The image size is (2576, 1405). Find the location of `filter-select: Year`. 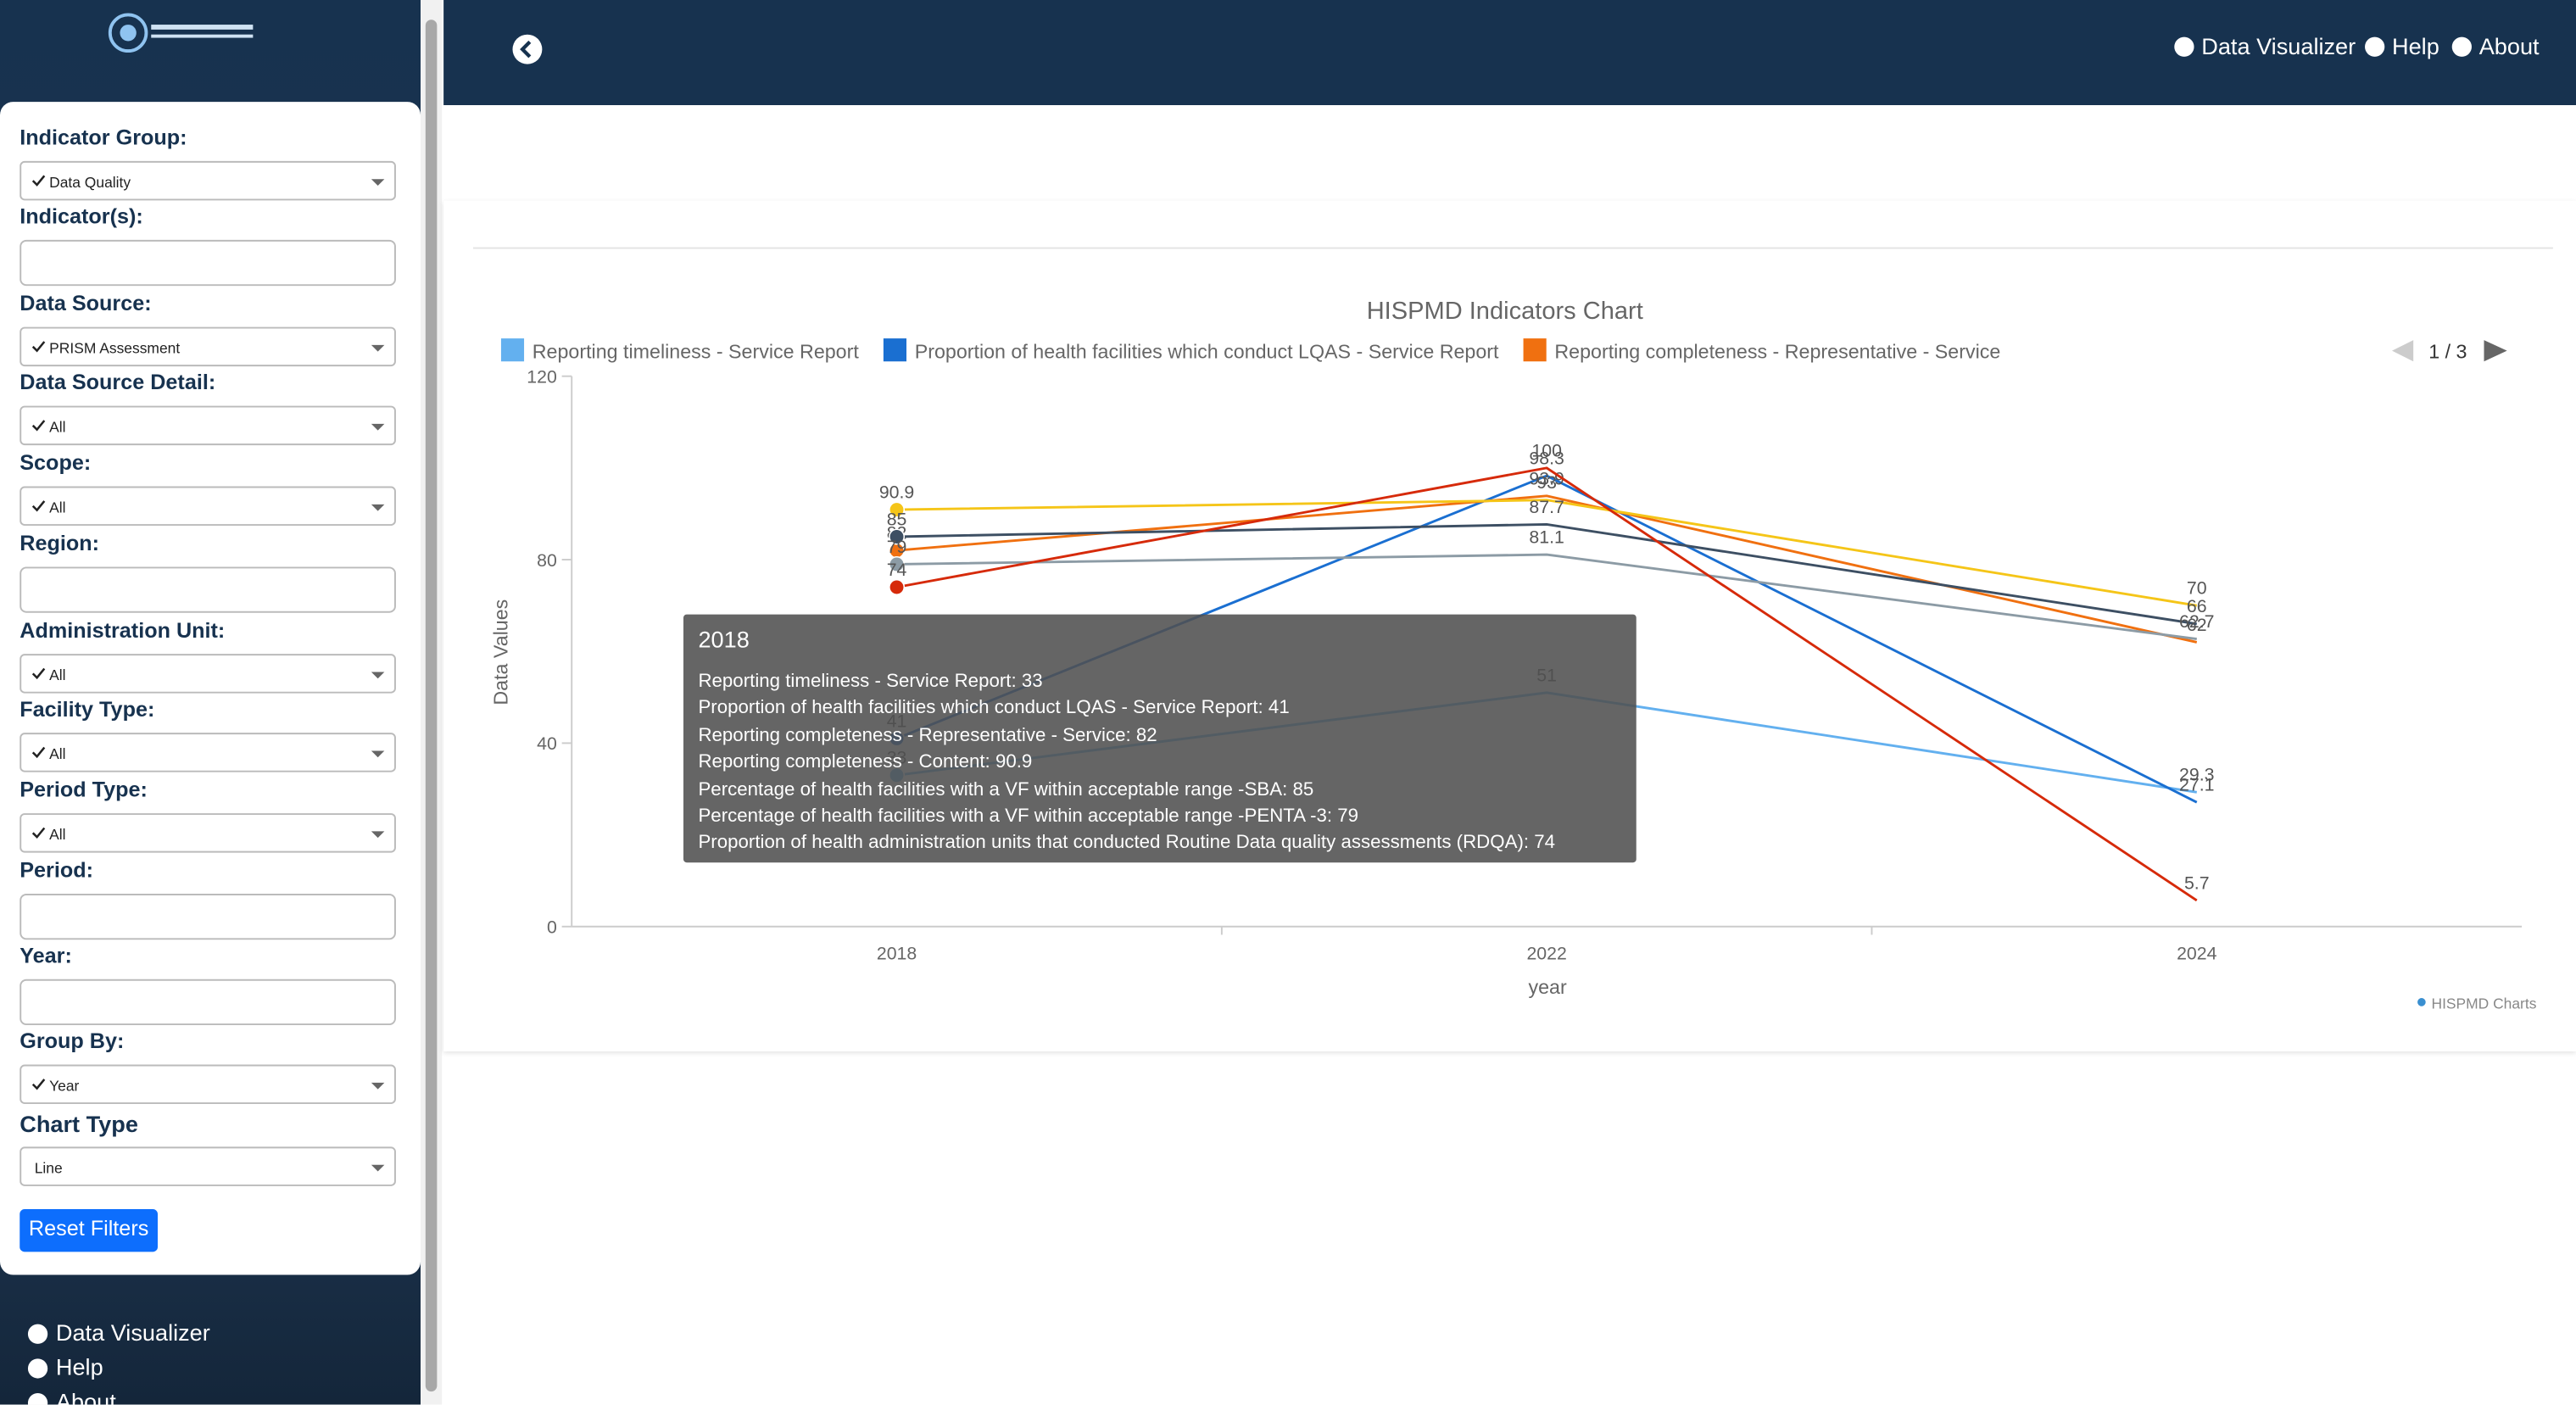

filter-select: Year is located at coordinates (208, 1084).